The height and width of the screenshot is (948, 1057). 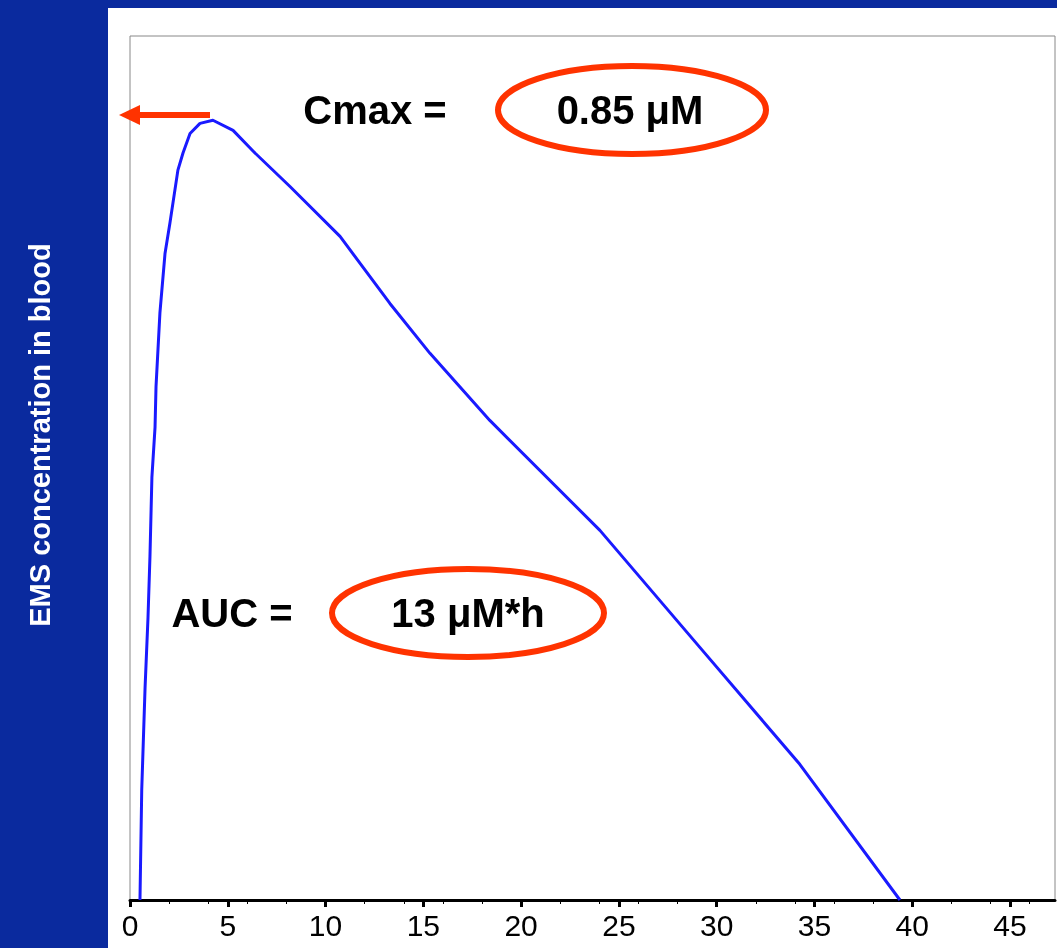 What do you see at coordinates (1010, 925) in the screenshot?
I see `x-tick-label: 45` at bounding box center [1010, 925].